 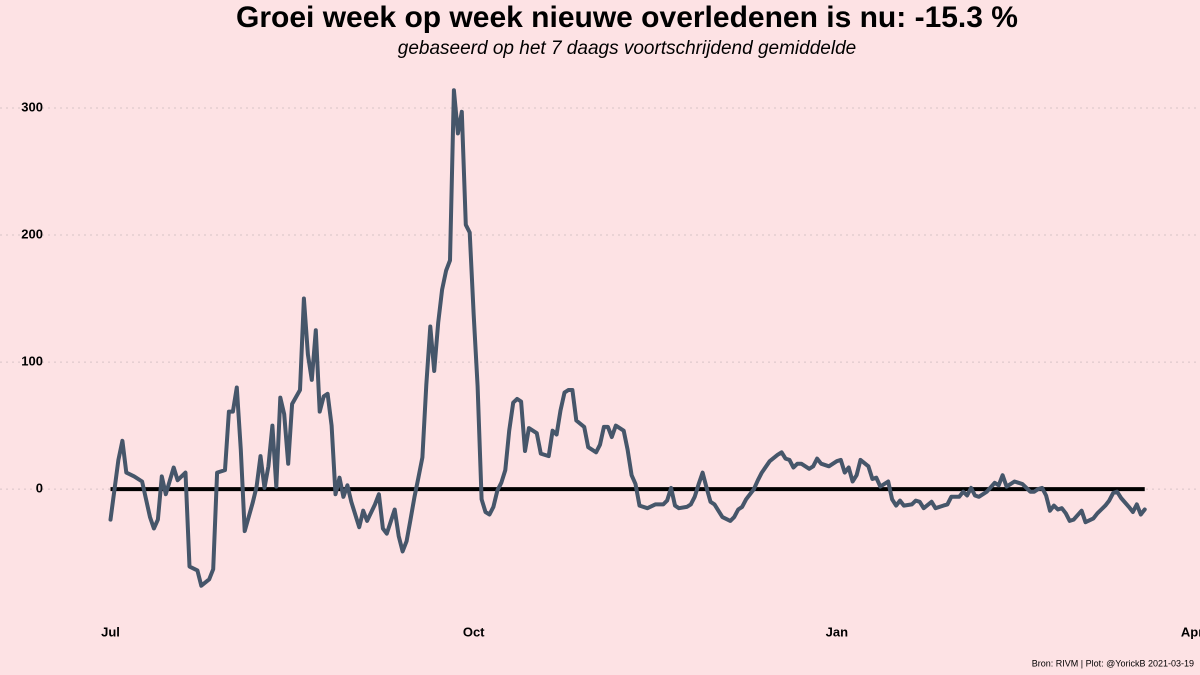 I want to click on y-tick-label: 200, so click(x=32, y=233).